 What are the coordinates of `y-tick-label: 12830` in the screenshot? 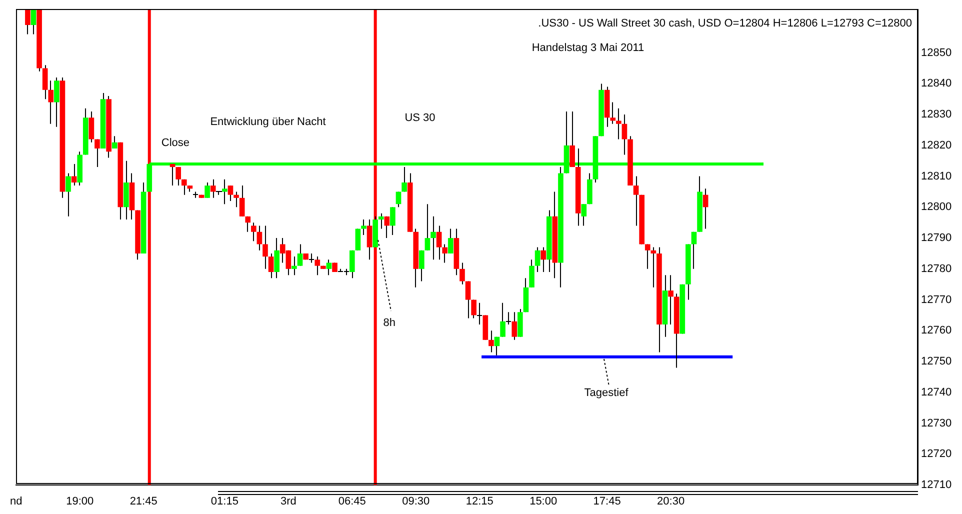 It's located at (936, 114).